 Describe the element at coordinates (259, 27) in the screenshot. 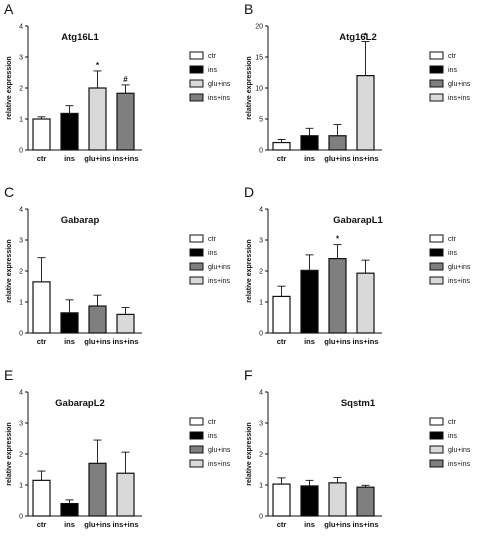

I see `y-tick-label: 20` at that location.